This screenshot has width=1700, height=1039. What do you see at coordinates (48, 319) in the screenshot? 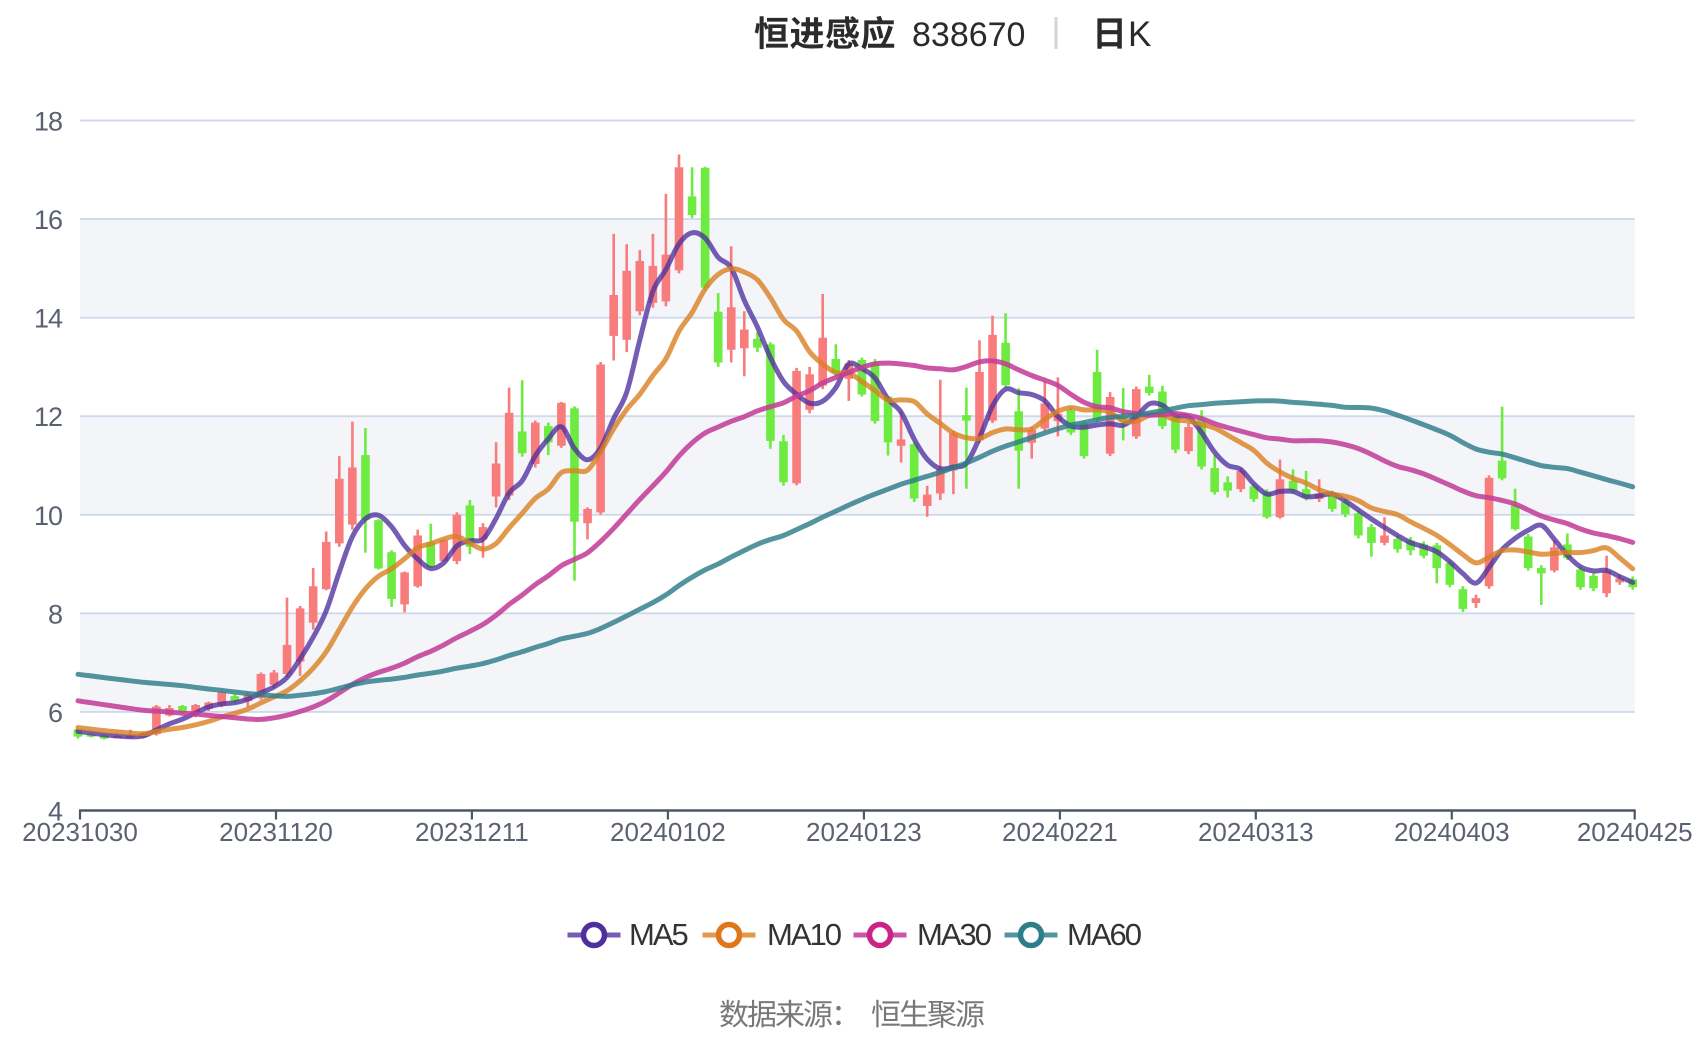
I see `svg-text: 14` at bounding box center [48, 319].